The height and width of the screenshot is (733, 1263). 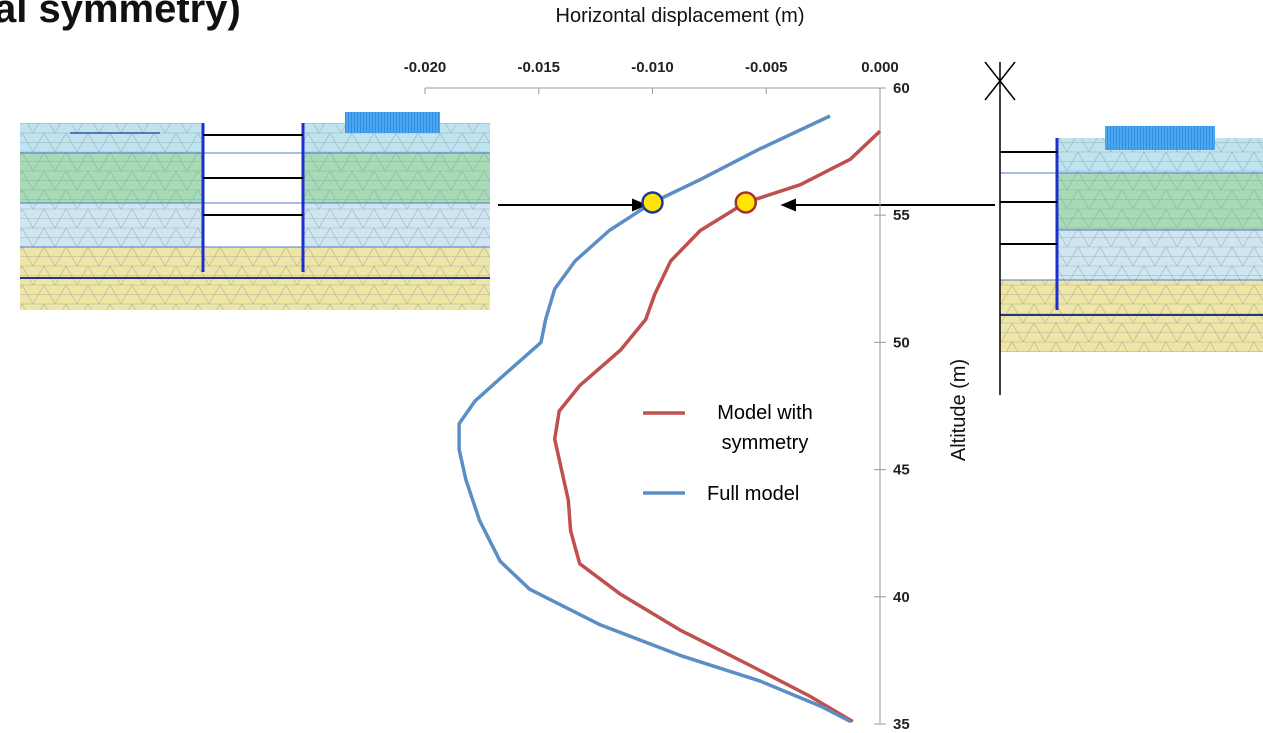 What do you see at coordinates (1123, 228) in the screenshot?
I see `symmetry-model-diagram` at bounding box center [1123, 228].